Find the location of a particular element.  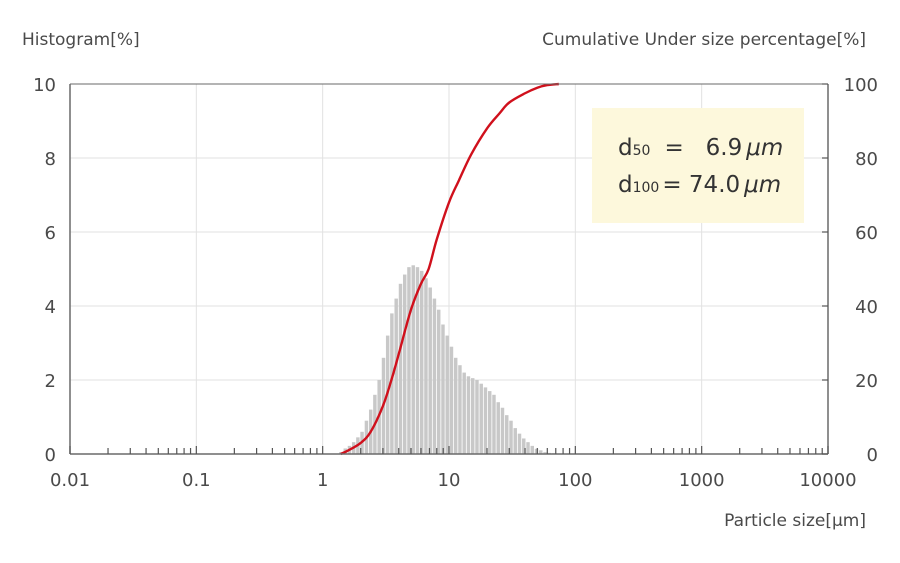

d50-name: d is located at coordinates (625, 148).